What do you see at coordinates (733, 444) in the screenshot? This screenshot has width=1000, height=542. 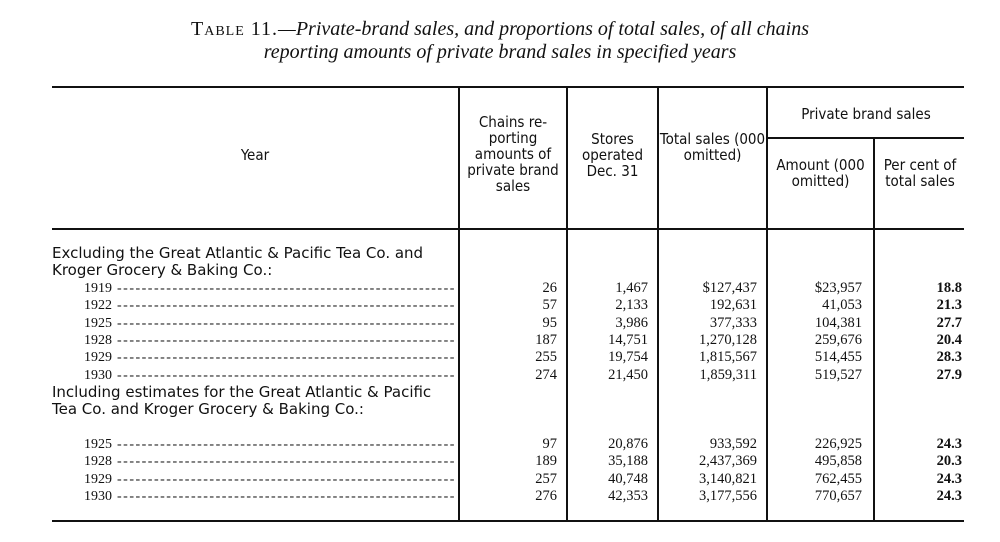 I see `cell-total-sales: 933,592` at bounding box center [733, 444].